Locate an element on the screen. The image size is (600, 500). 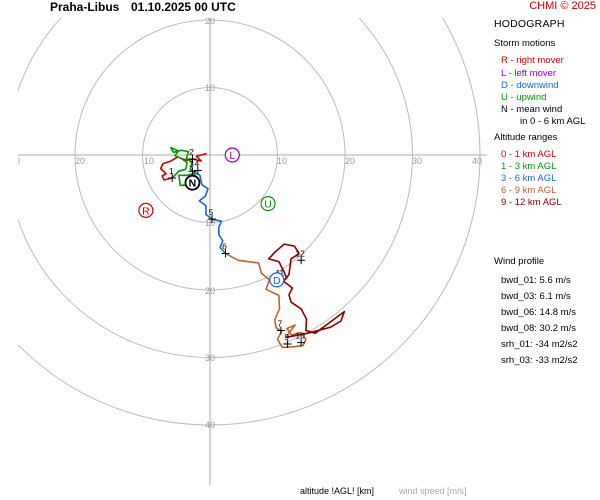
storm-motion-label: R is located at coordinates (146, 211).